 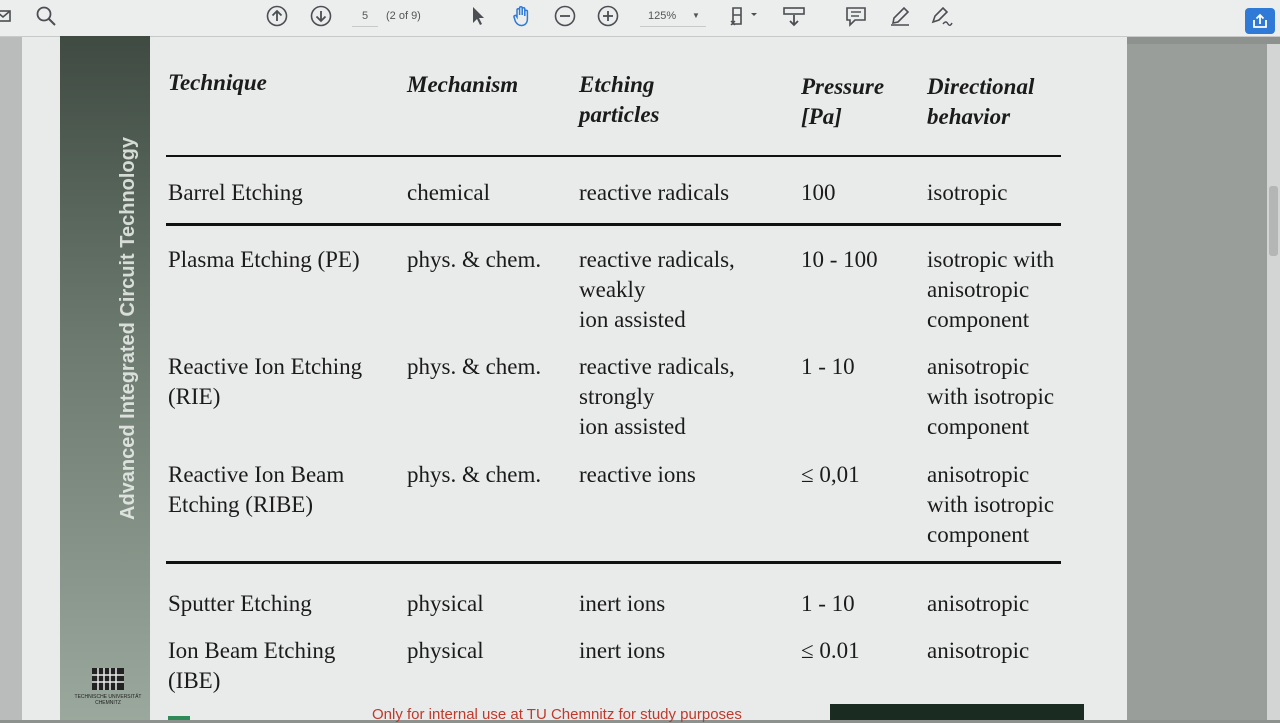 What do you see at coordinates (256, 474) in the screenshot?
I see `cell-technique: Reactive Ion Beam` at bounding box center [256, 474].